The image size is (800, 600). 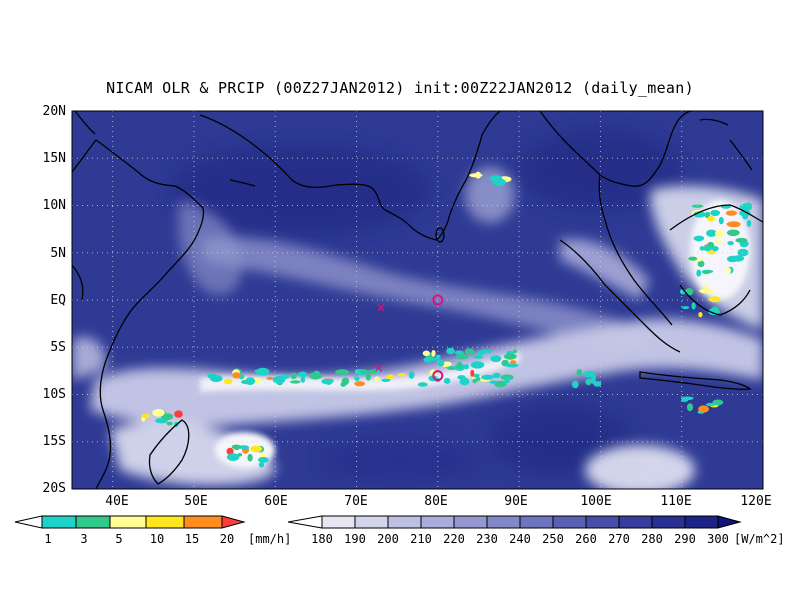 I want to click on lon-label-90e: 90E, so click(x=516, y=501).